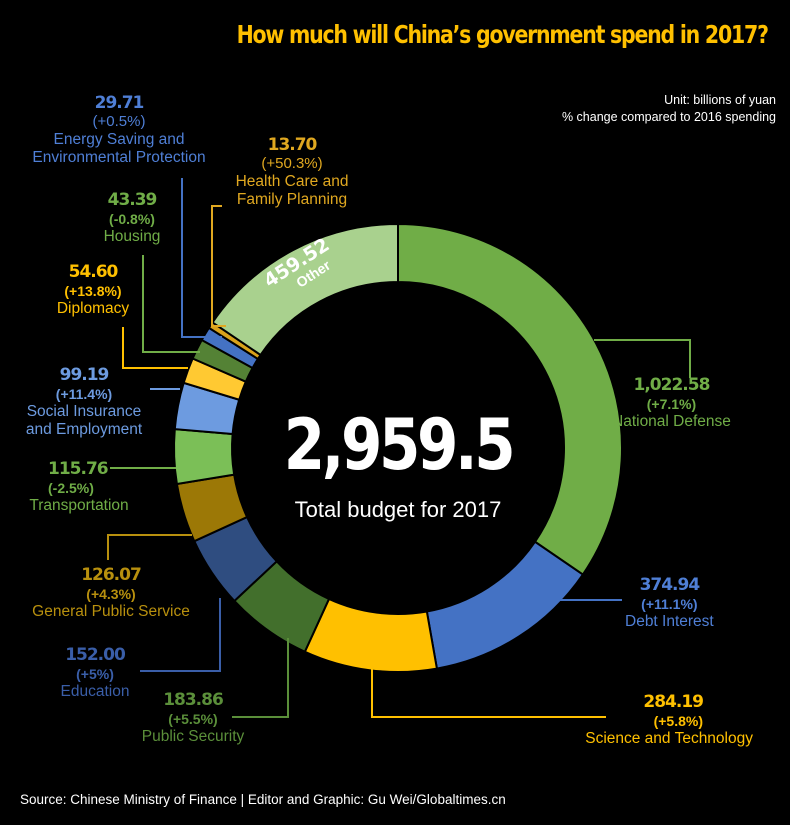  I want to click on name: Diplomacy, so click(93, 308).